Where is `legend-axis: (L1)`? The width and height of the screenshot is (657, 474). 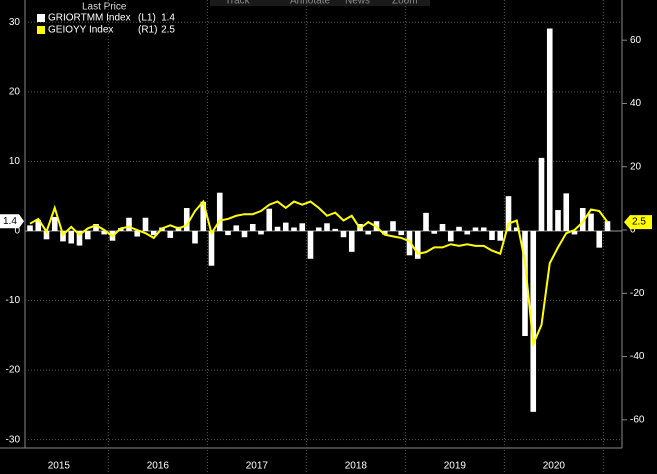 legend-axis: (L1) is located at coordinates (147, 18).